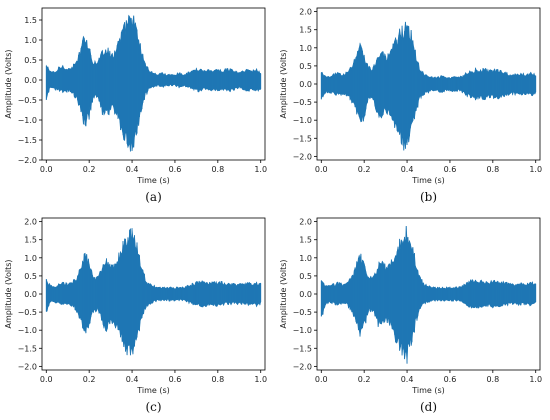 The width and height of the screenshot is (550, 420). What do you see at coordinates (428, 407) in the screenshot?
I see `figure-caption: (d)` at bounding box center [428, 407].